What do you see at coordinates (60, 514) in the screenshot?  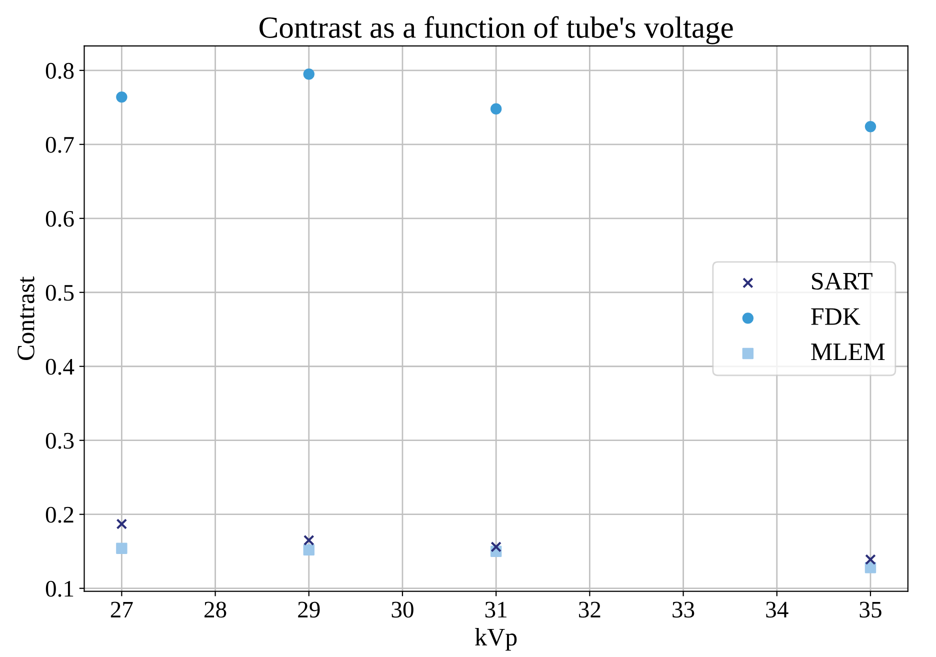 I see `y-tick-label: 0.2` at bounding box center [60, 514].